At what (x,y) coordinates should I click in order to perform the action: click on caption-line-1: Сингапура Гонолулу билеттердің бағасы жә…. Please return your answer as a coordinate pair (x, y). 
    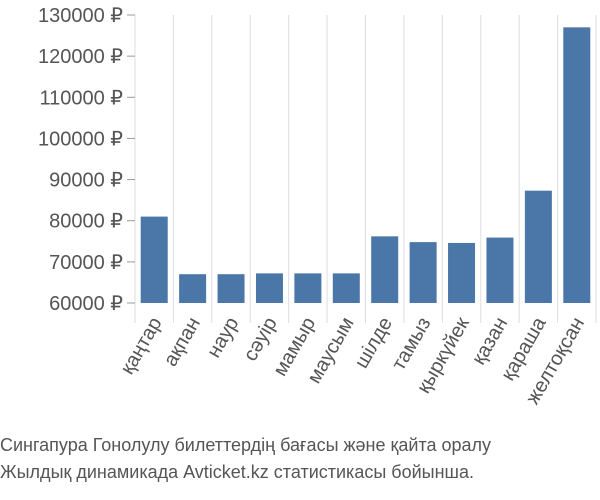
    Looking at the image, I should click on (246, 445).